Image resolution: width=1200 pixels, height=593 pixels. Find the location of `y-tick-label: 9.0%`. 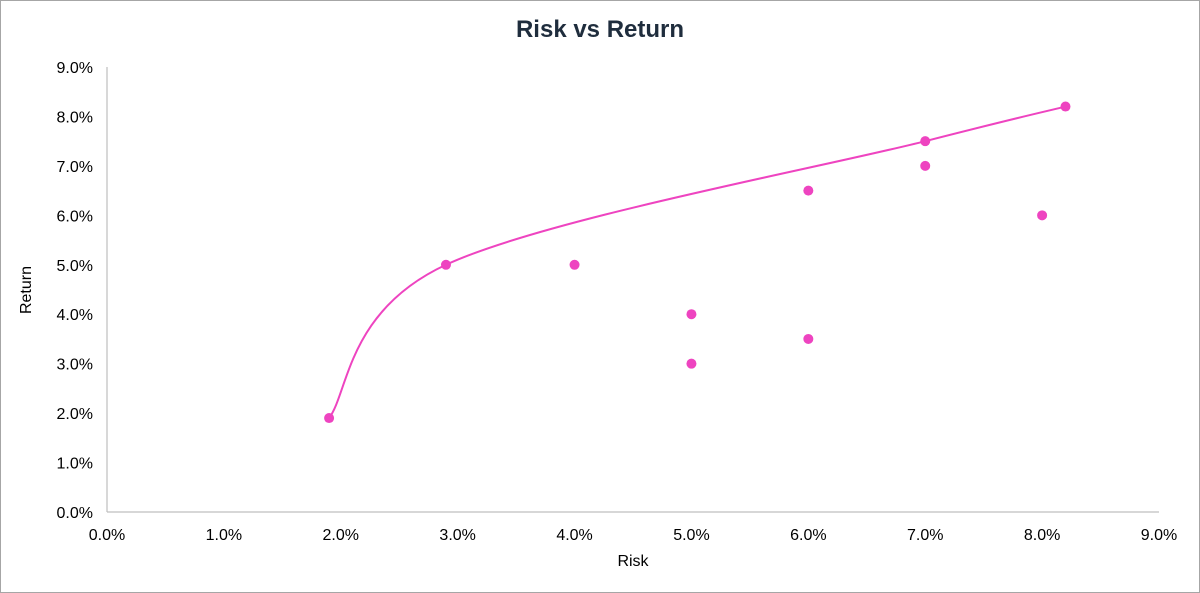

y-tick-label: 9.0% is located at coordinates (75, 68).